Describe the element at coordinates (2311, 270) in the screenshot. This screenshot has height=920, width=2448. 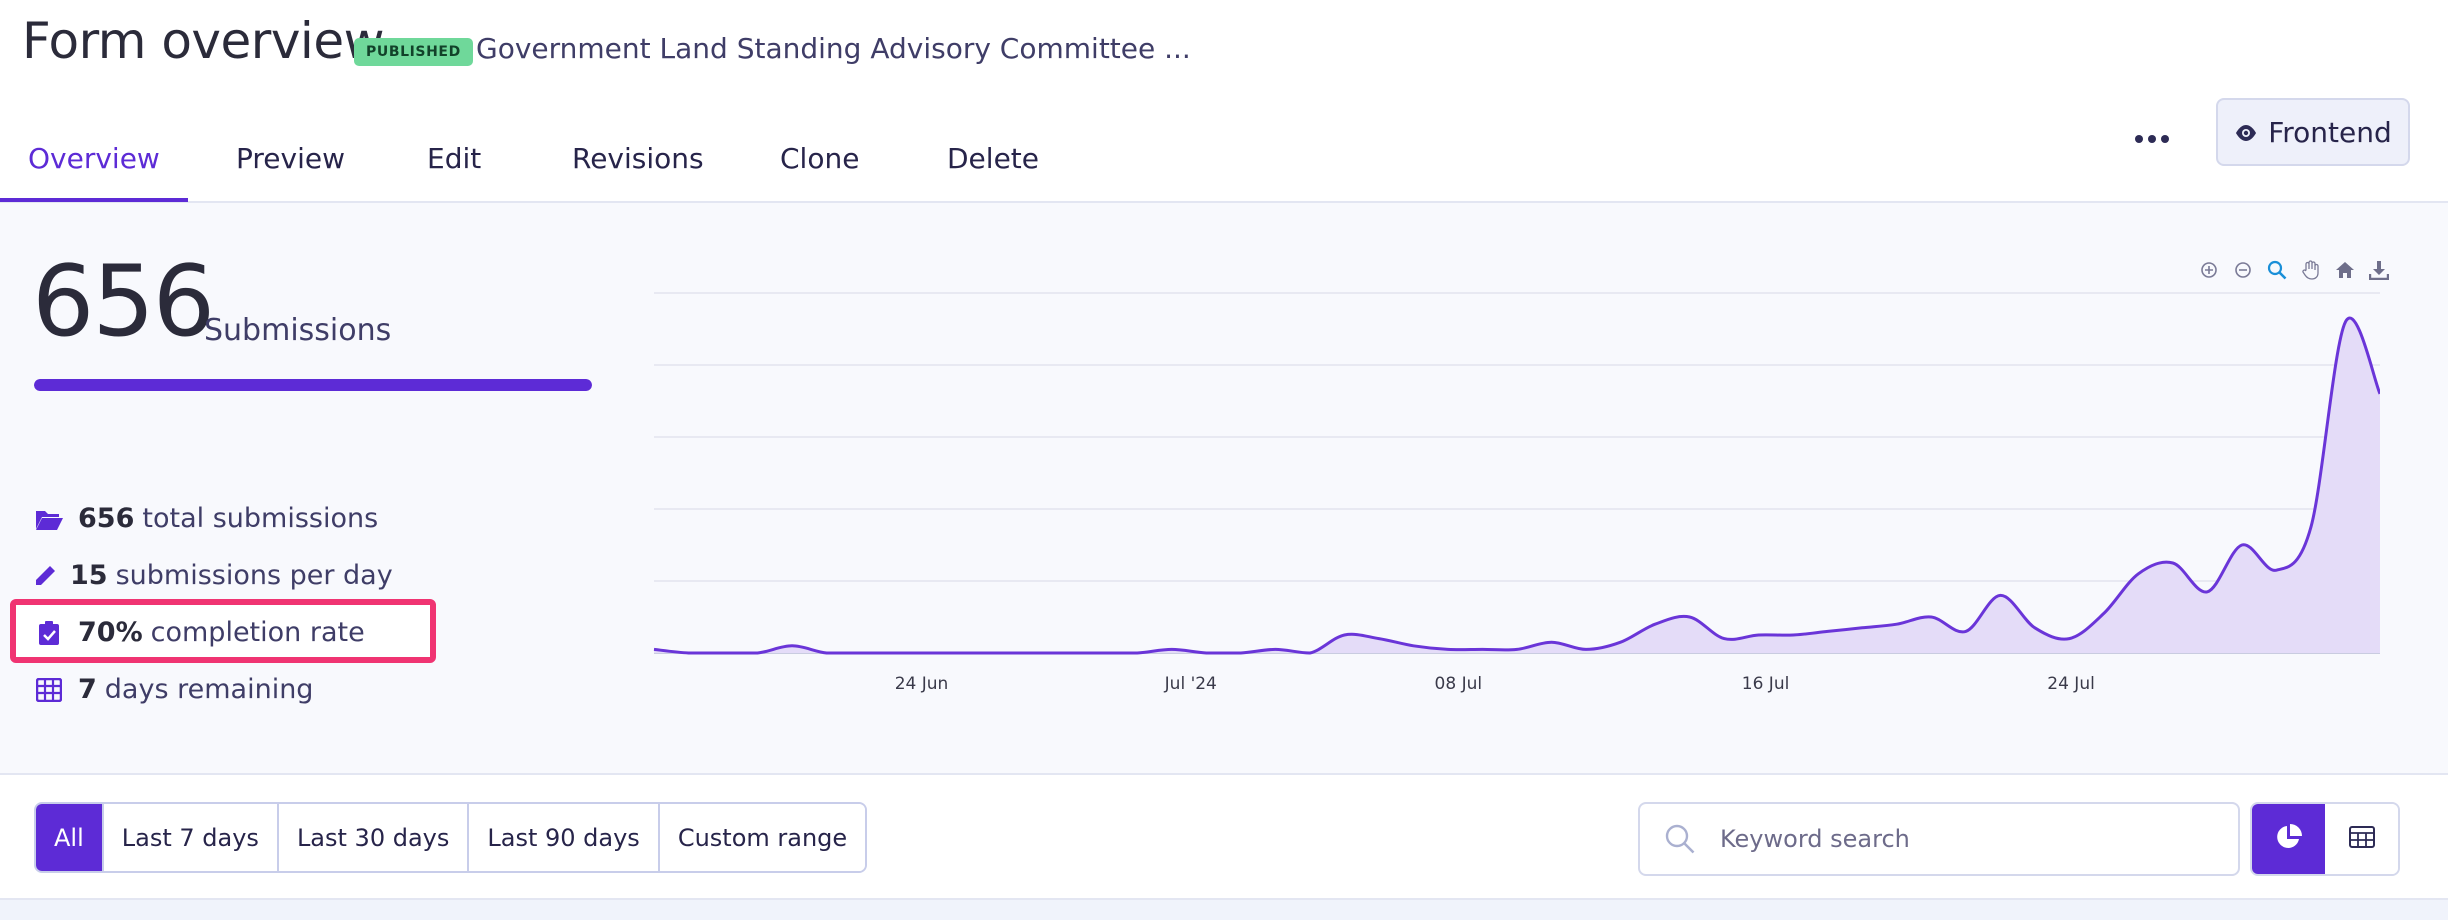
I see `pan-hand-icon` at that location.